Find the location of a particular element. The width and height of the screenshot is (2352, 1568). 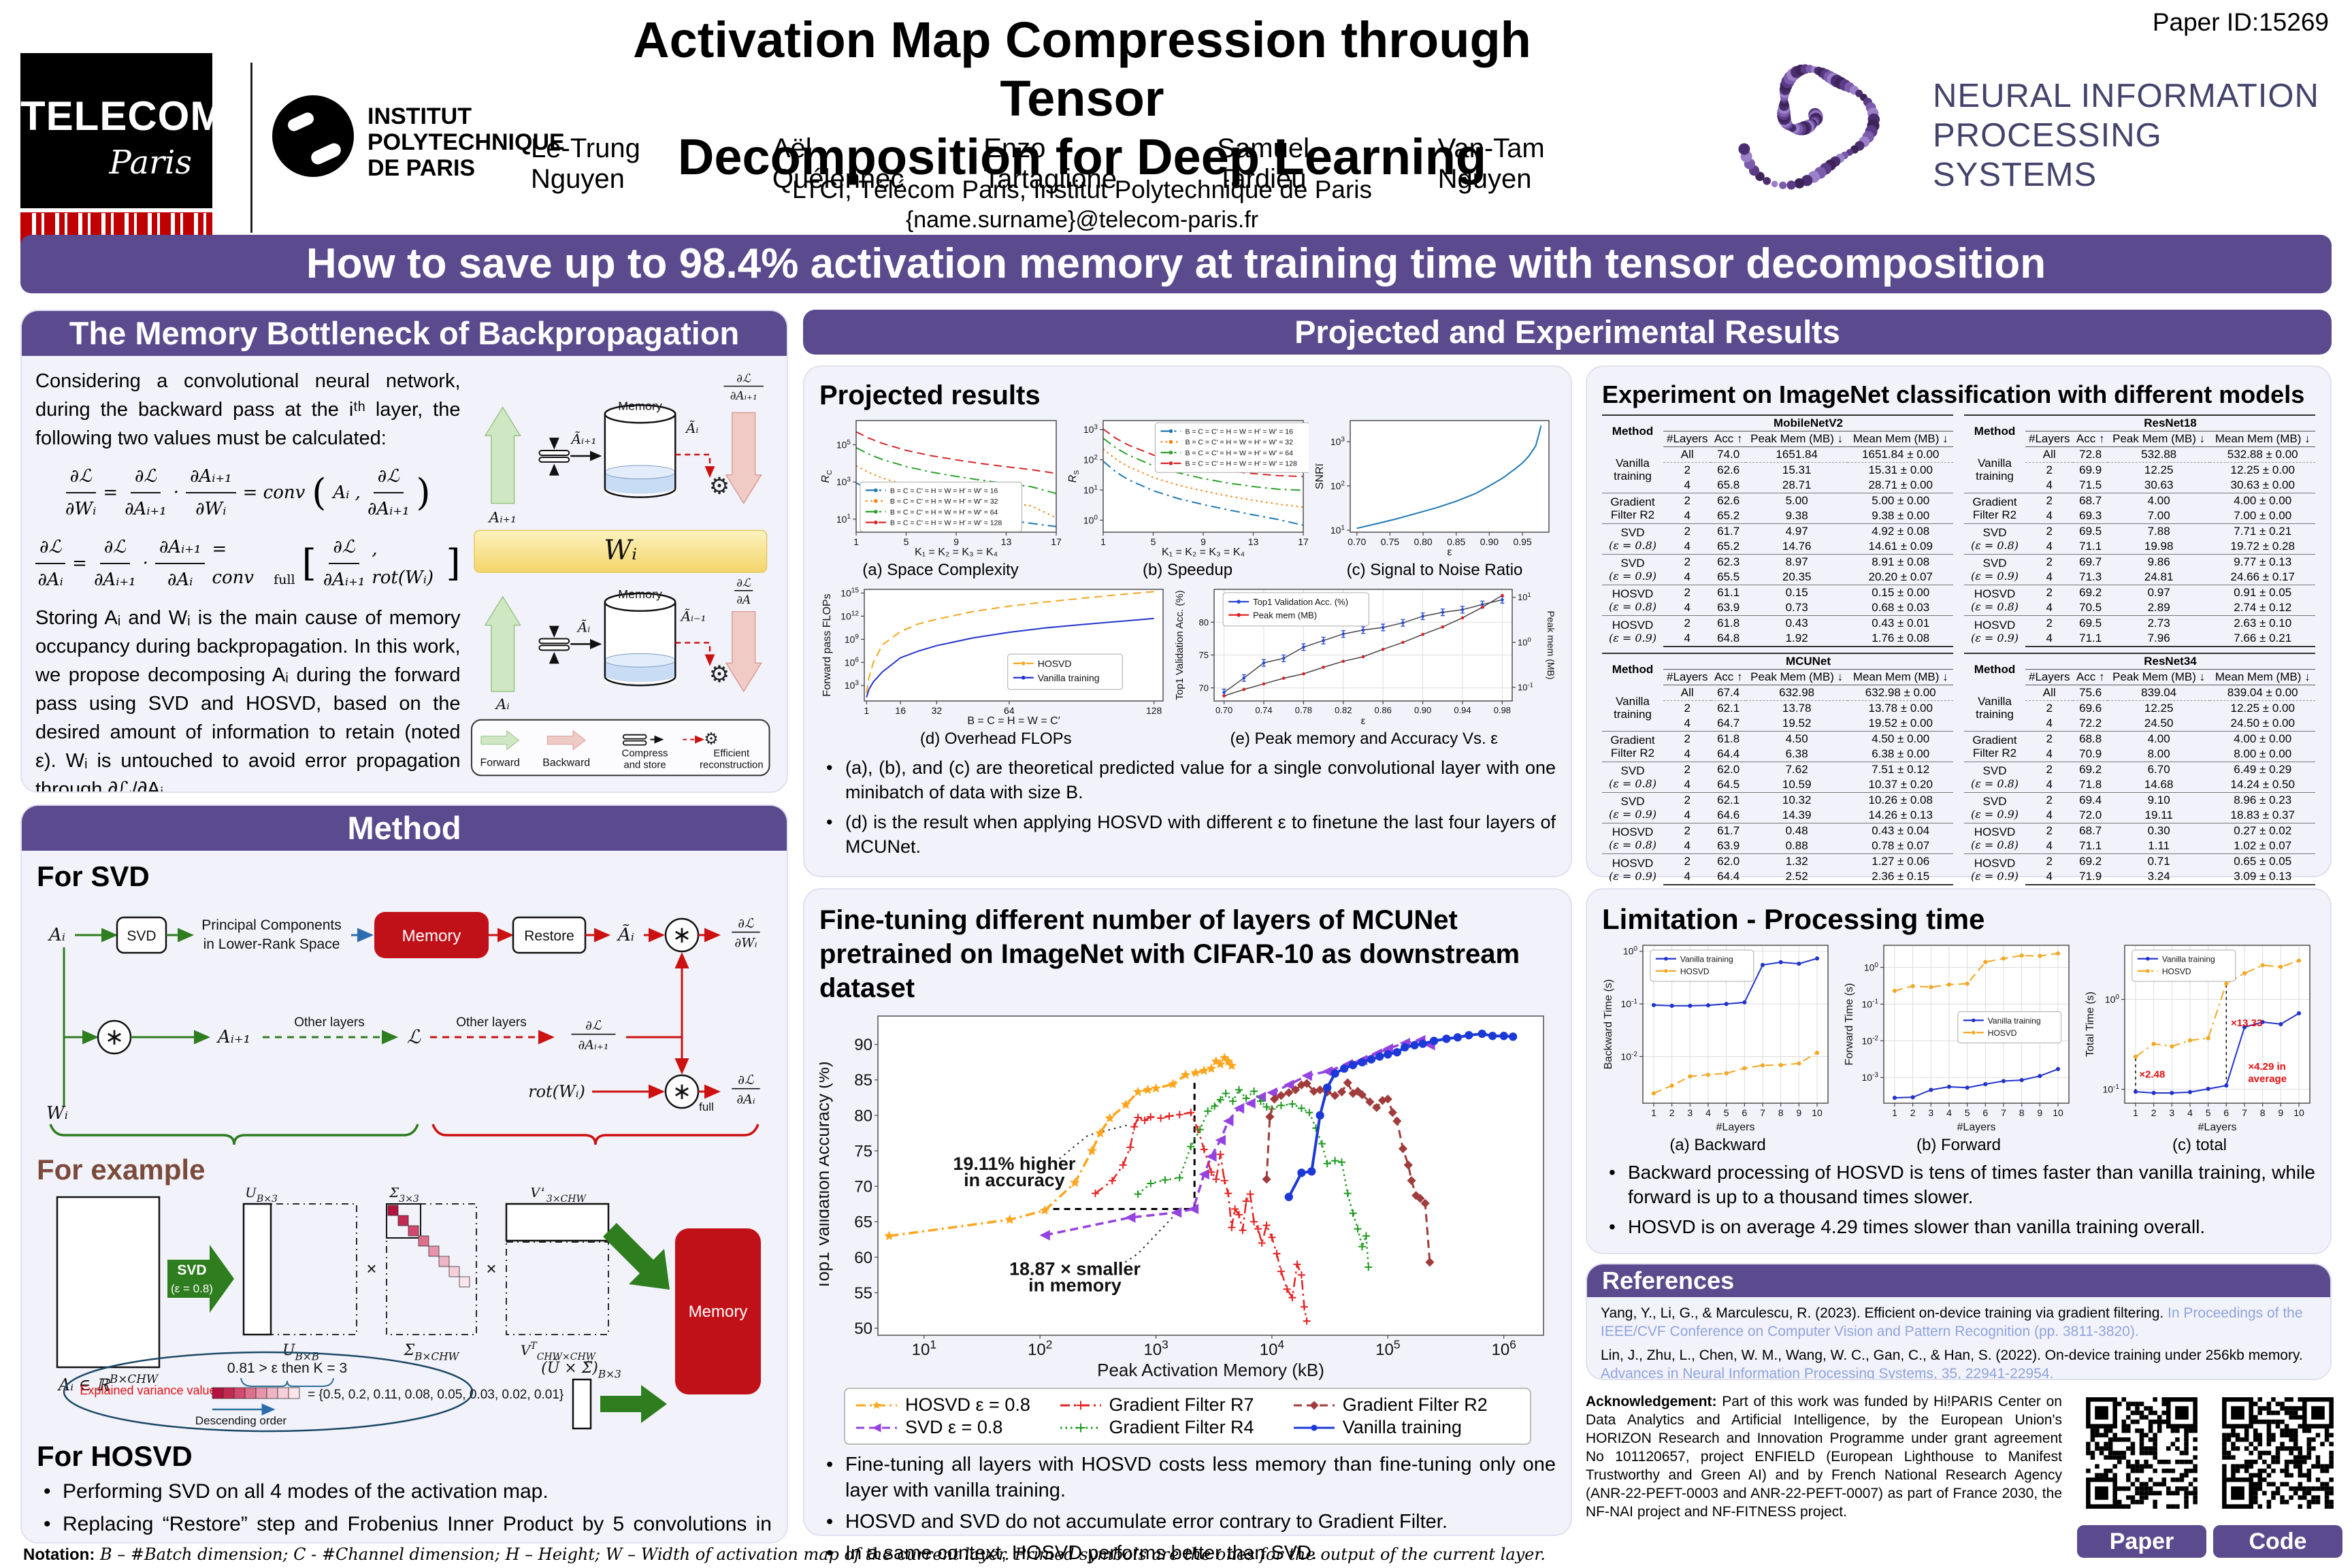

table-row: Gradient Filter R2 2 62.6 5.00 5.00 ± 0.00 is located at coordinates (1777, 509).